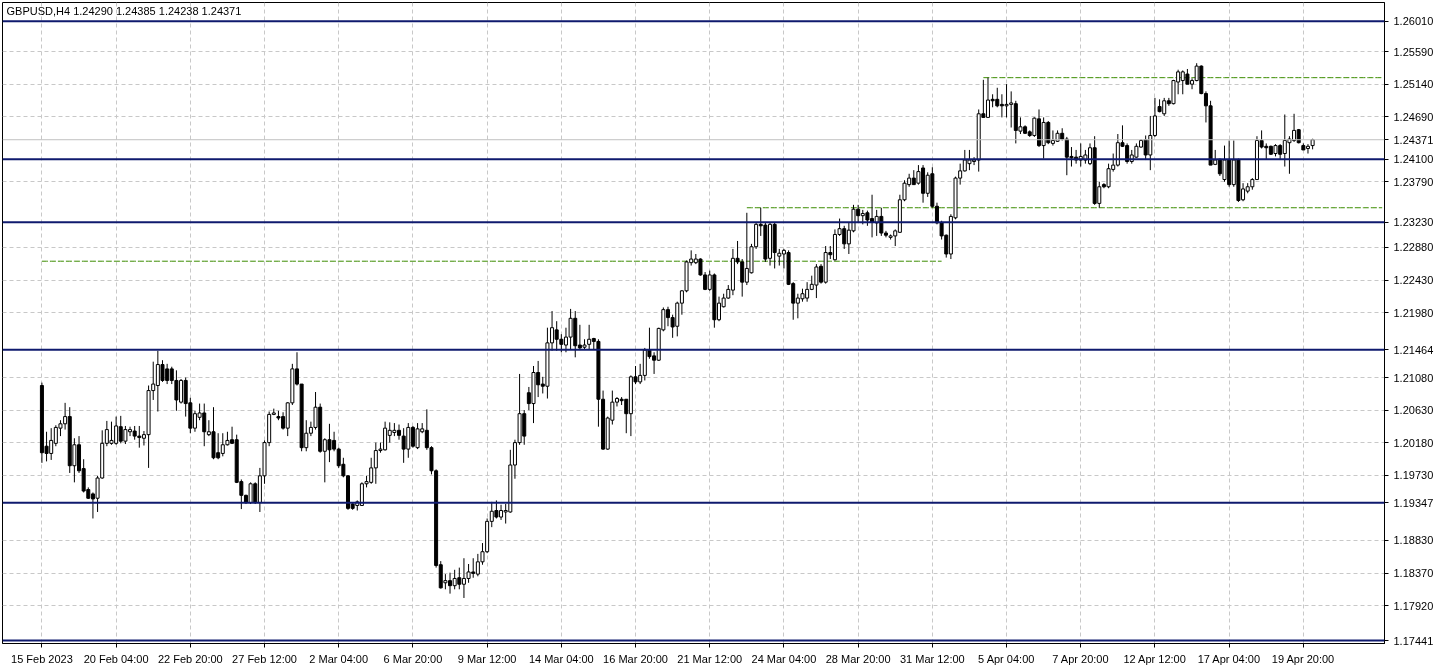 This screenshot has height=669, width=1438. What do you see at coordinates (124, 10) in the screenshot?
I see `chart-title: GBPUSD,H4 1.24290 1.24385 1.24238 1.24371` at bounding box center [124, 10].